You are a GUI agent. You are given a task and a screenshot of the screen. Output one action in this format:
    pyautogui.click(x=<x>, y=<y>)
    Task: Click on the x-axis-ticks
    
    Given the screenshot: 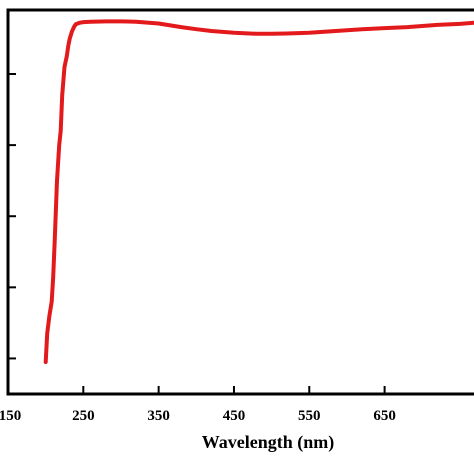 What is the action you would take?
    pyautogui.click(x=196, y=390)
    